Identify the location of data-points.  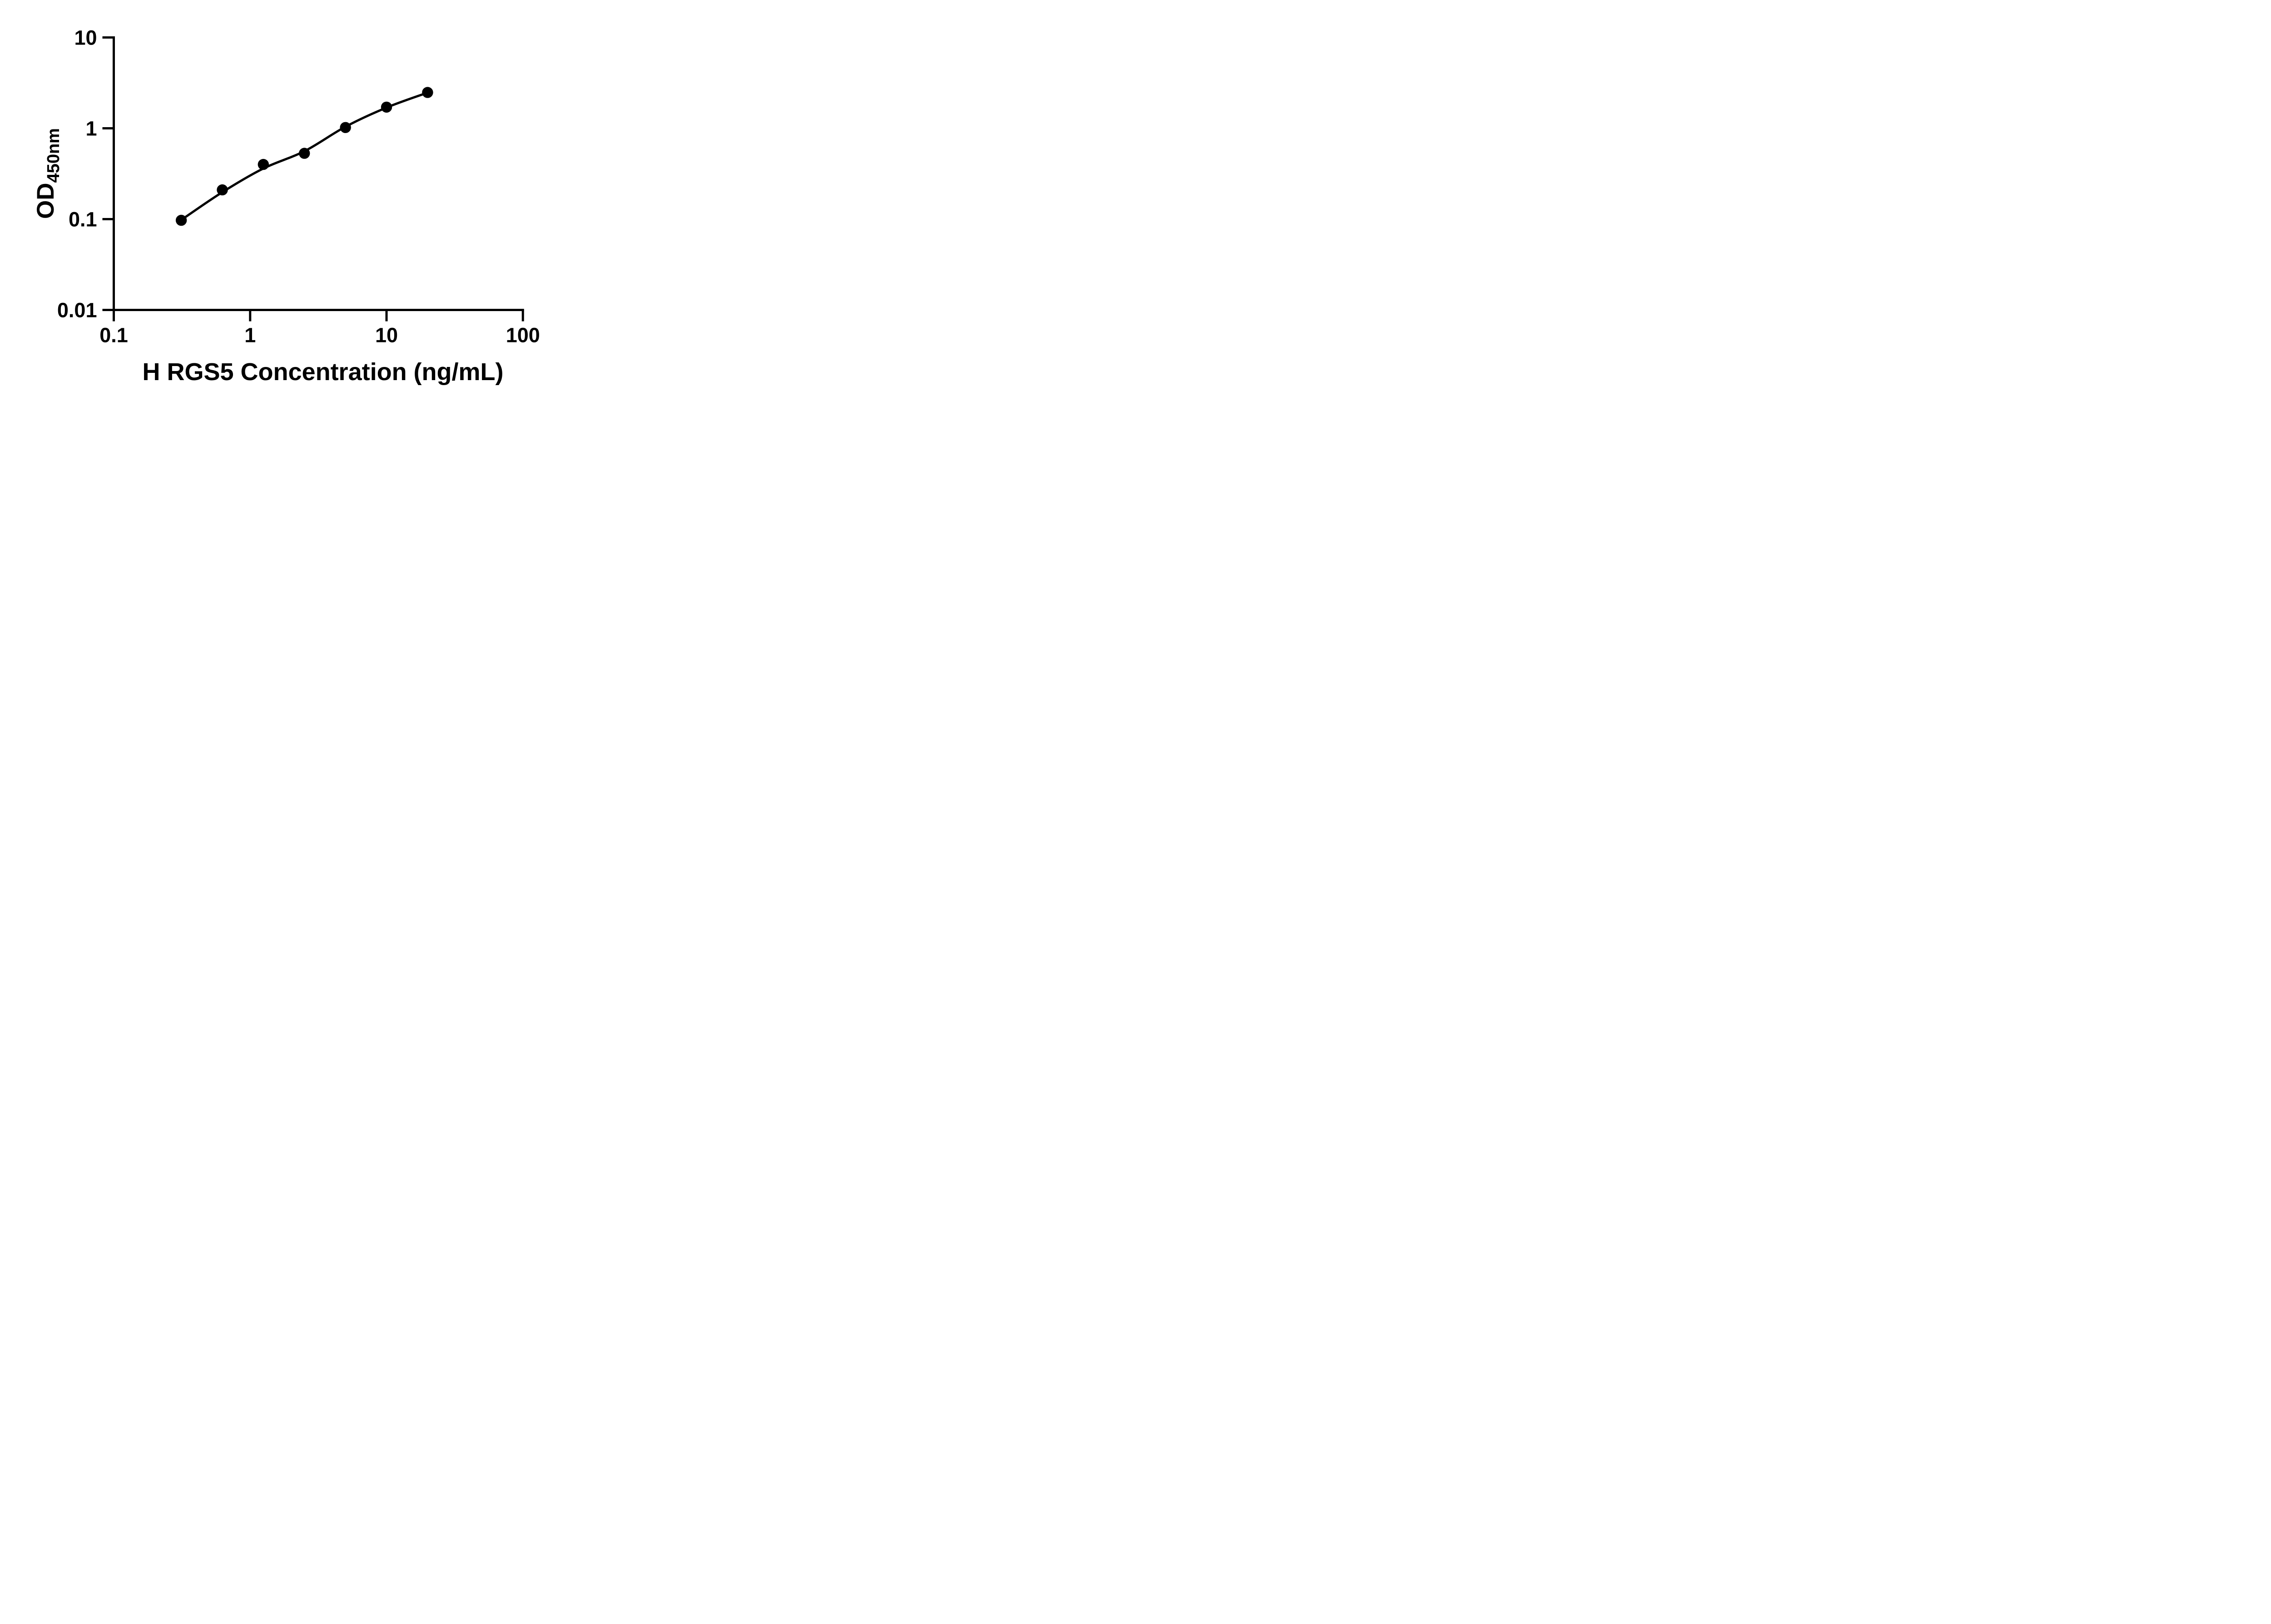
(304, 156).